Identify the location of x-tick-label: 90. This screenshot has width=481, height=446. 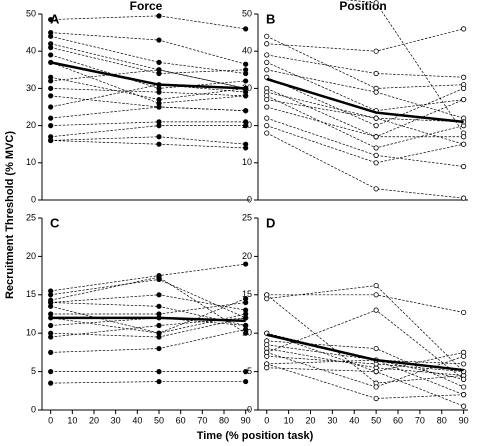
(246, 420).